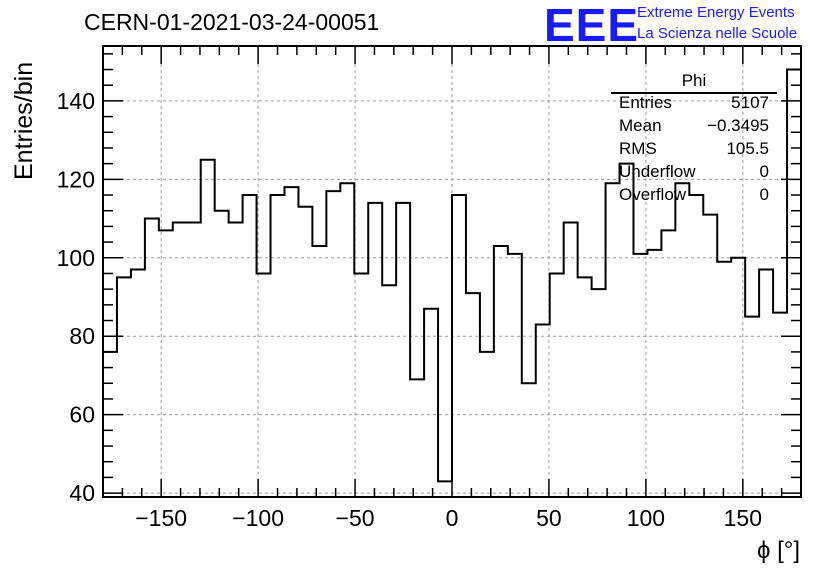 This screenshot has width=836, height=572. I want to click on stats-row-mean: Mean −0.3495, so click(694, 127).